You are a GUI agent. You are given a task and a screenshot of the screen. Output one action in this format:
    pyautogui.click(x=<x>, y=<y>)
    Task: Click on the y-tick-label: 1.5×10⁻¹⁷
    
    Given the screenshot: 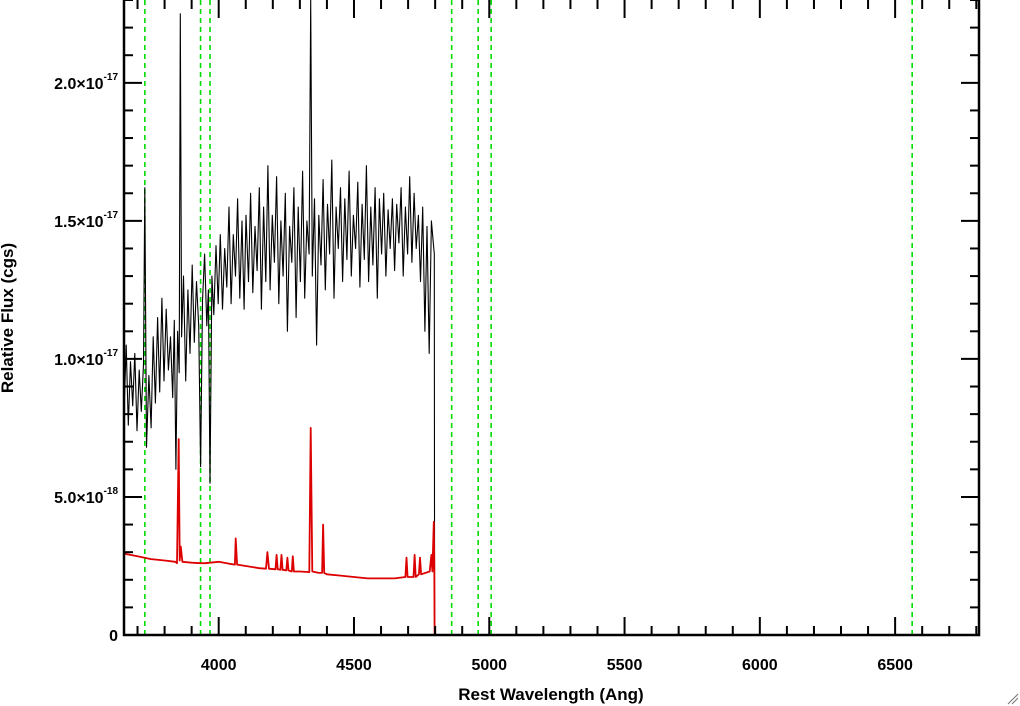 What is the action you would take?
    pyautogui.click(x=86, y=220)
    